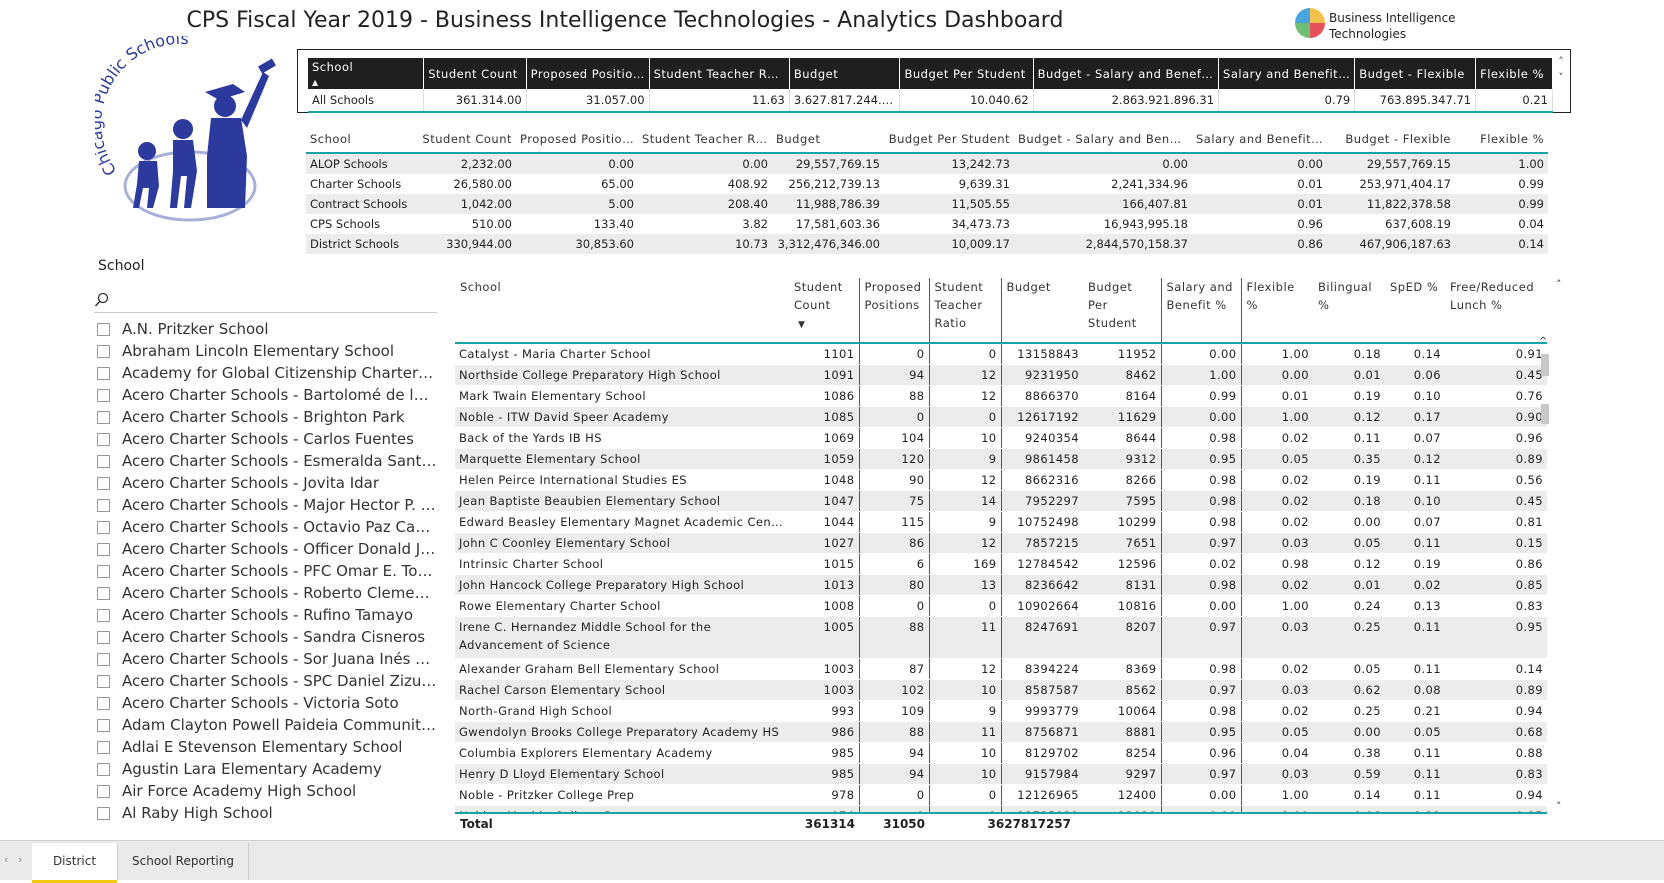 This screenshot has height=883, width=1664. What do you see at coordinates (1545, 574) in the screenshot?
I see `detail-scrollbar: ^` at bounding box center [1545, 574].